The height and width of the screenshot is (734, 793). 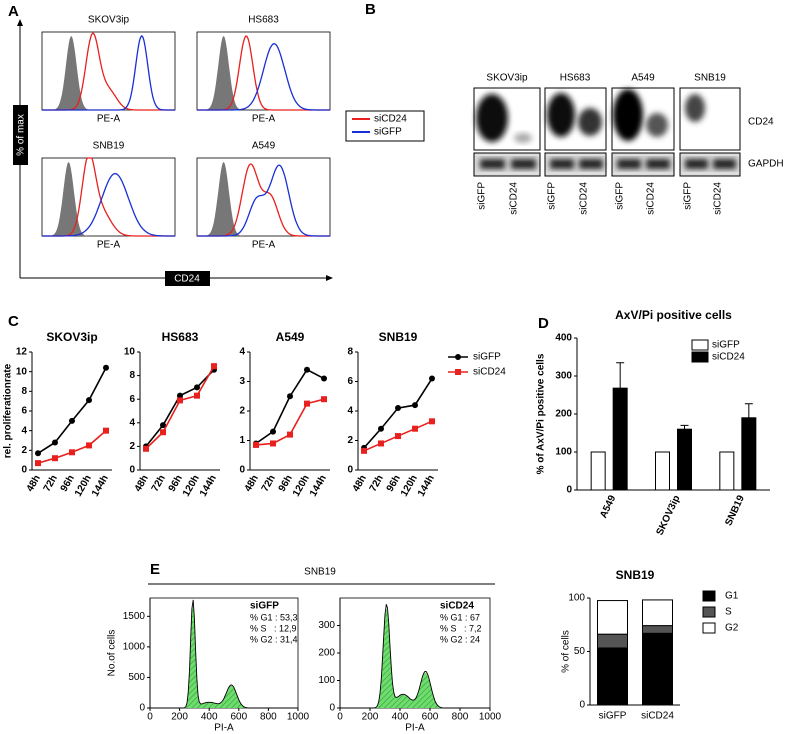 What do you see at coordinates (563, 338) in the screenshot?
I see `y-tick-label: 400` at bounding box center [563, 338].